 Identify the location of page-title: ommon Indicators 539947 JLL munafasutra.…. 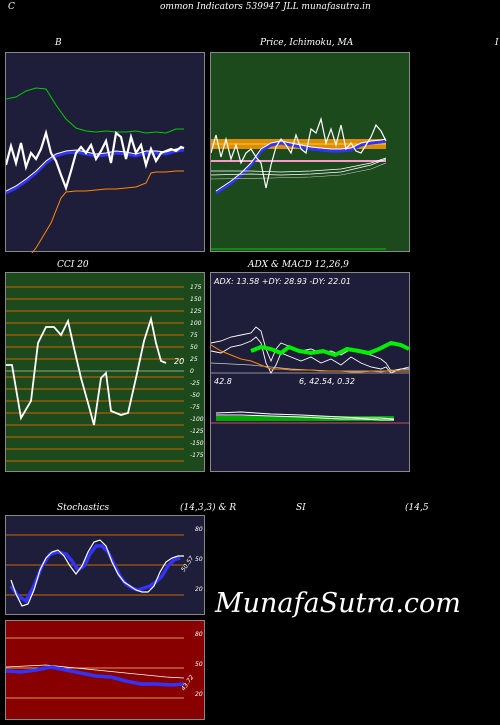
(265, 7).